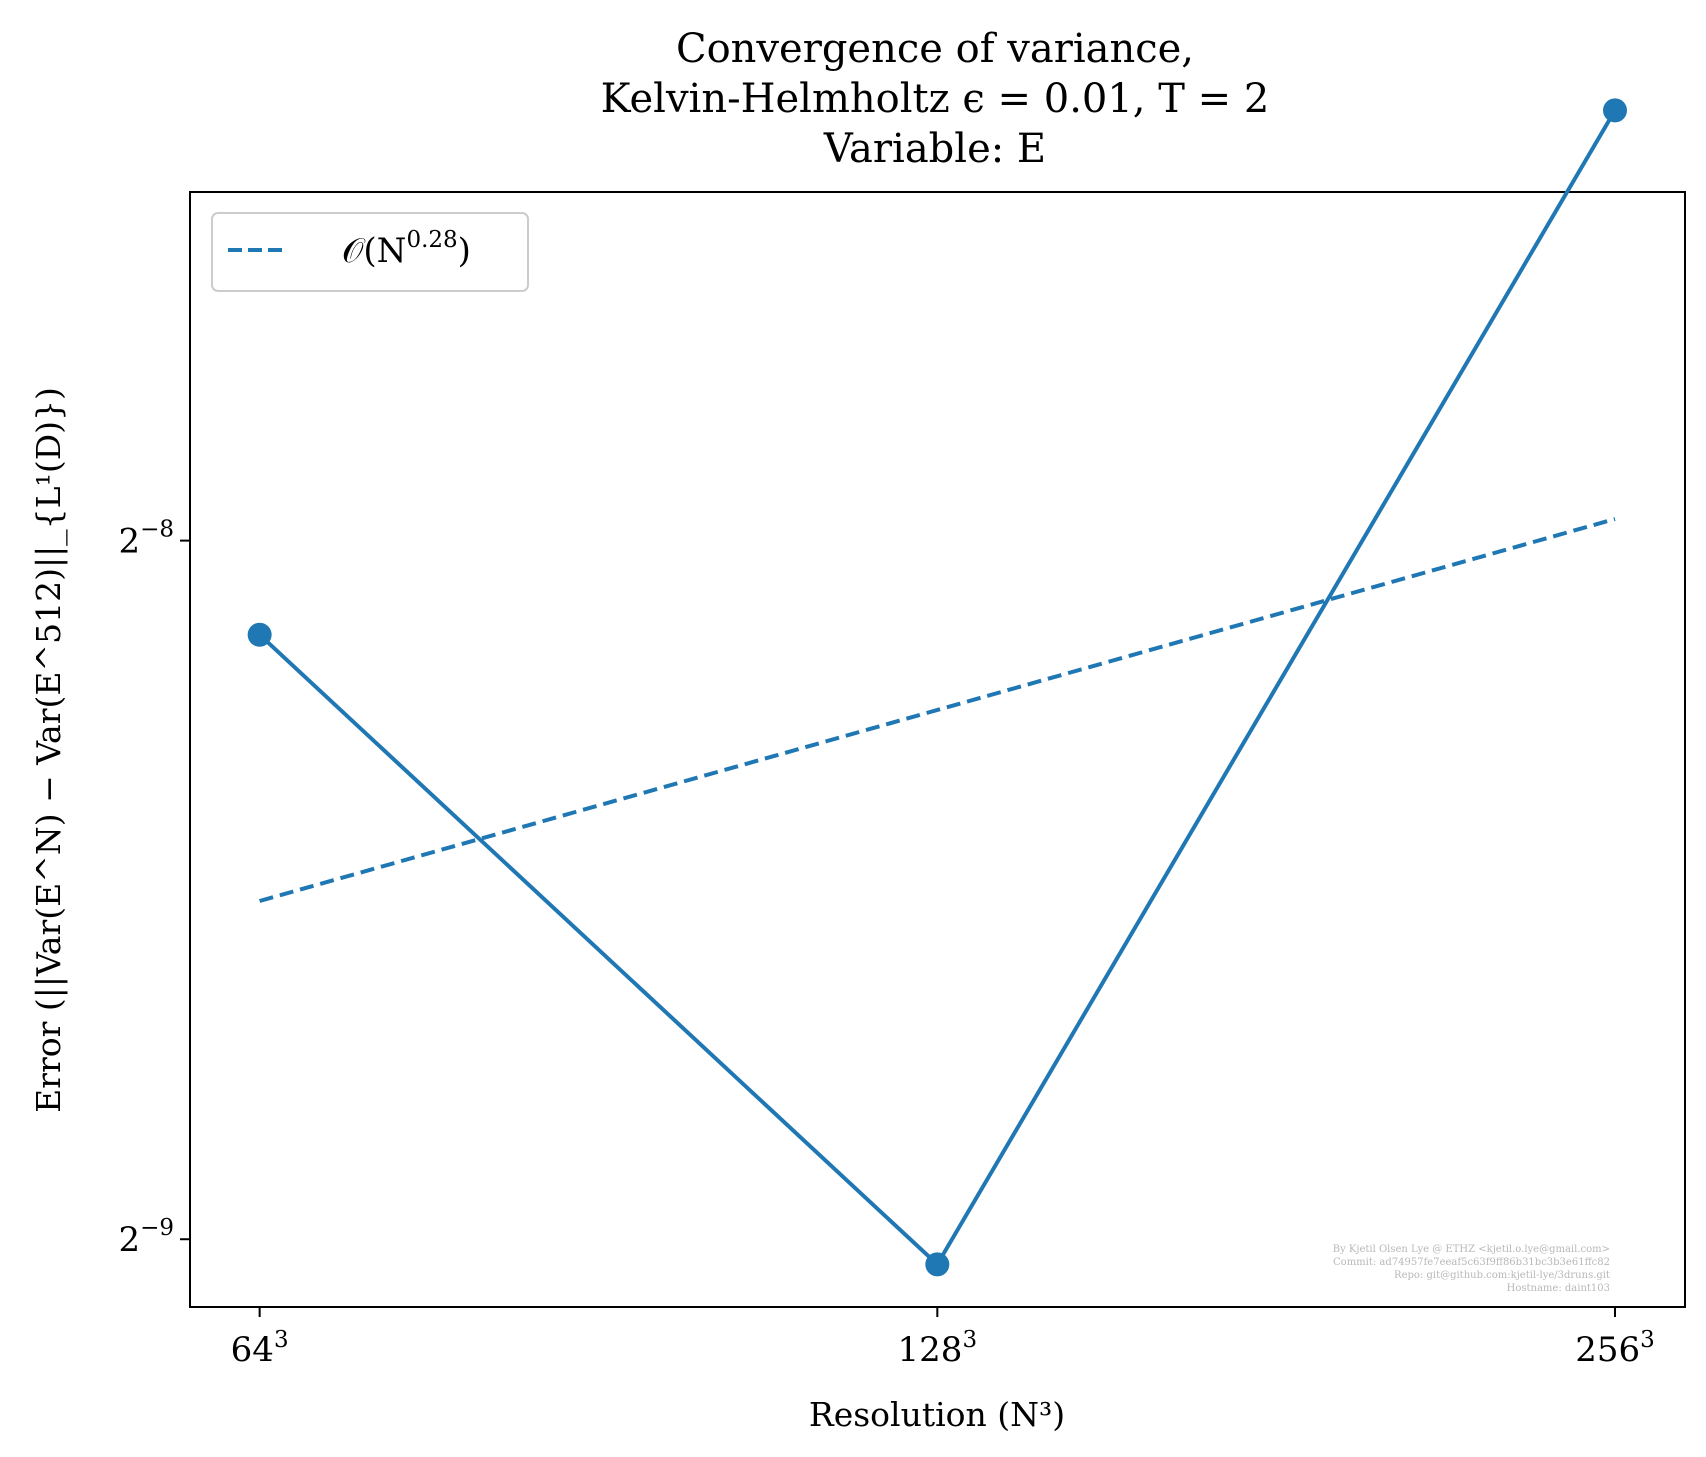 This screenshot has height=1457, width=1706. I want to click on x-tick-label: 2563, so click(1615, 1348).